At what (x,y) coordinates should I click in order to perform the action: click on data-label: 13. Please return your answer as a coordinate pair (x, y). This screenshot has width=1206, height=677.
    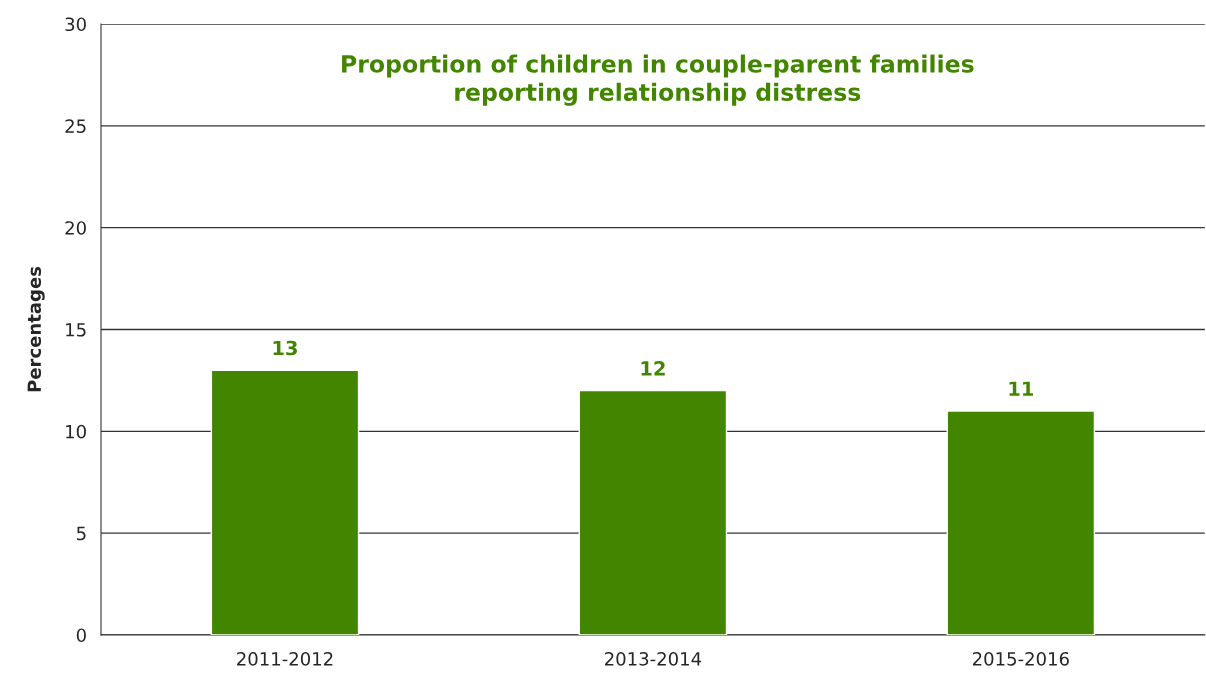
    Looking at the image, I should click on (285, 348).